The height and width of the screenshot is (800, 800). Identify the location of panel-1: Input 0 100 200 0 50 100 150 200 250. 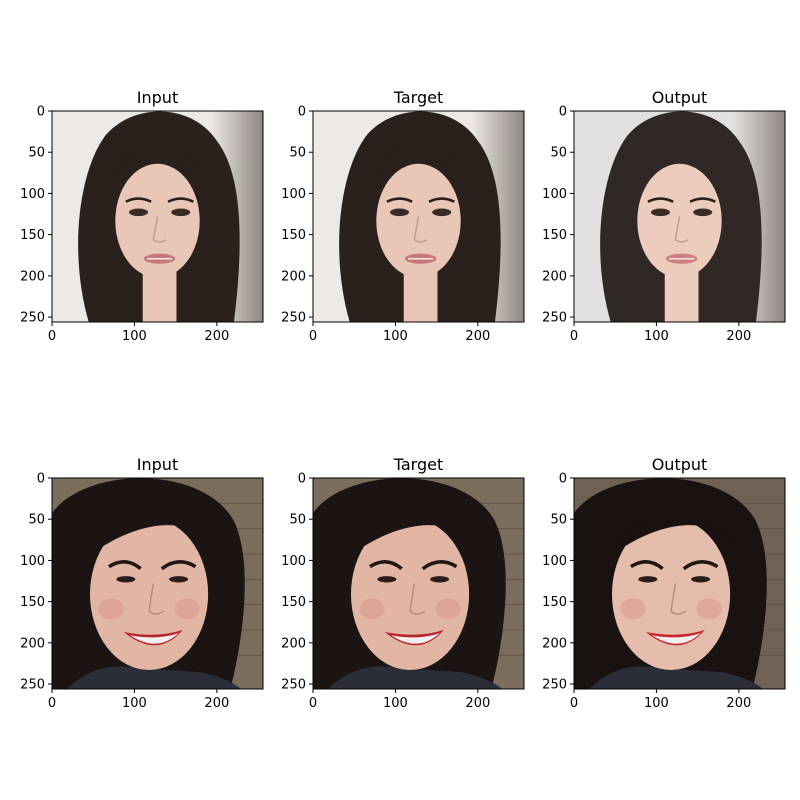
(142, 216).